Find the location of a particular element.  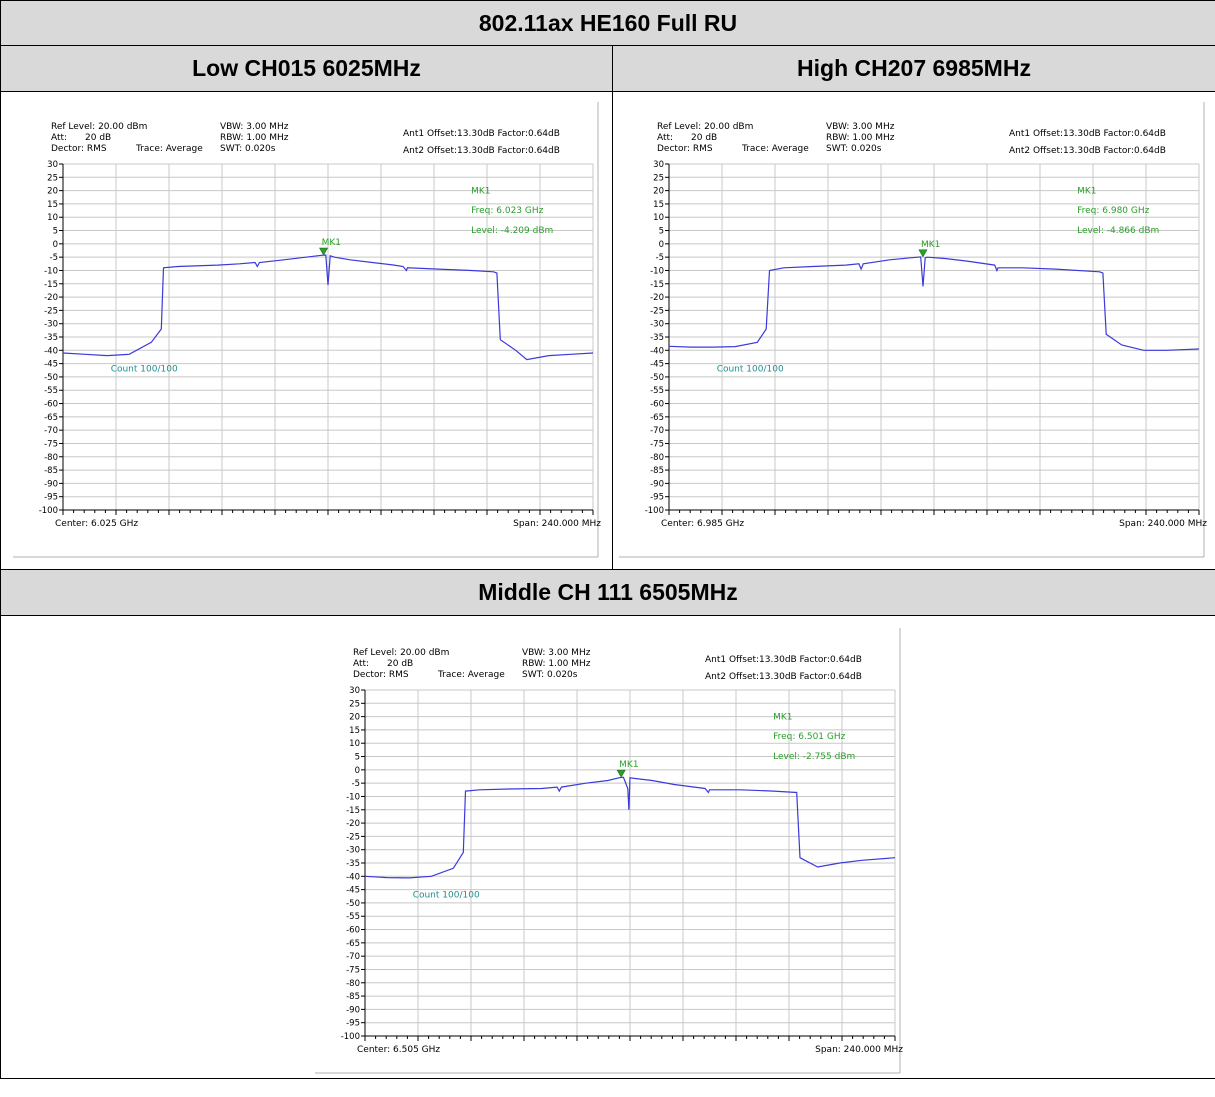

y-tick-label: 15 is located at coordinates (658, 205).